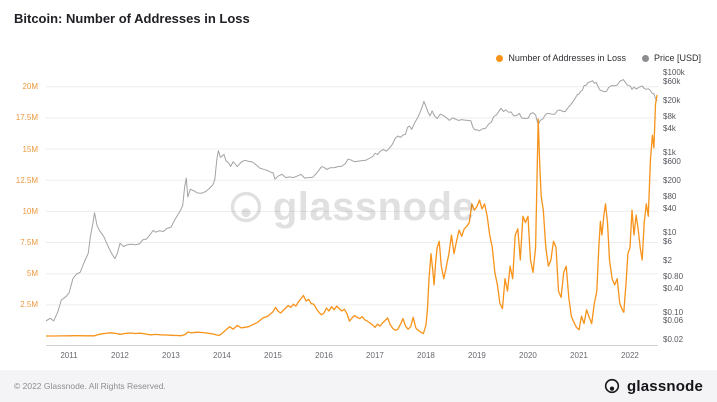 Image resolution: width=717 pixels, height=402 pixels. What do you see at coordinates (670, 196) in the screenshot?
I see `right-axis-tick-label: $80` at bounding box center [670, 196].